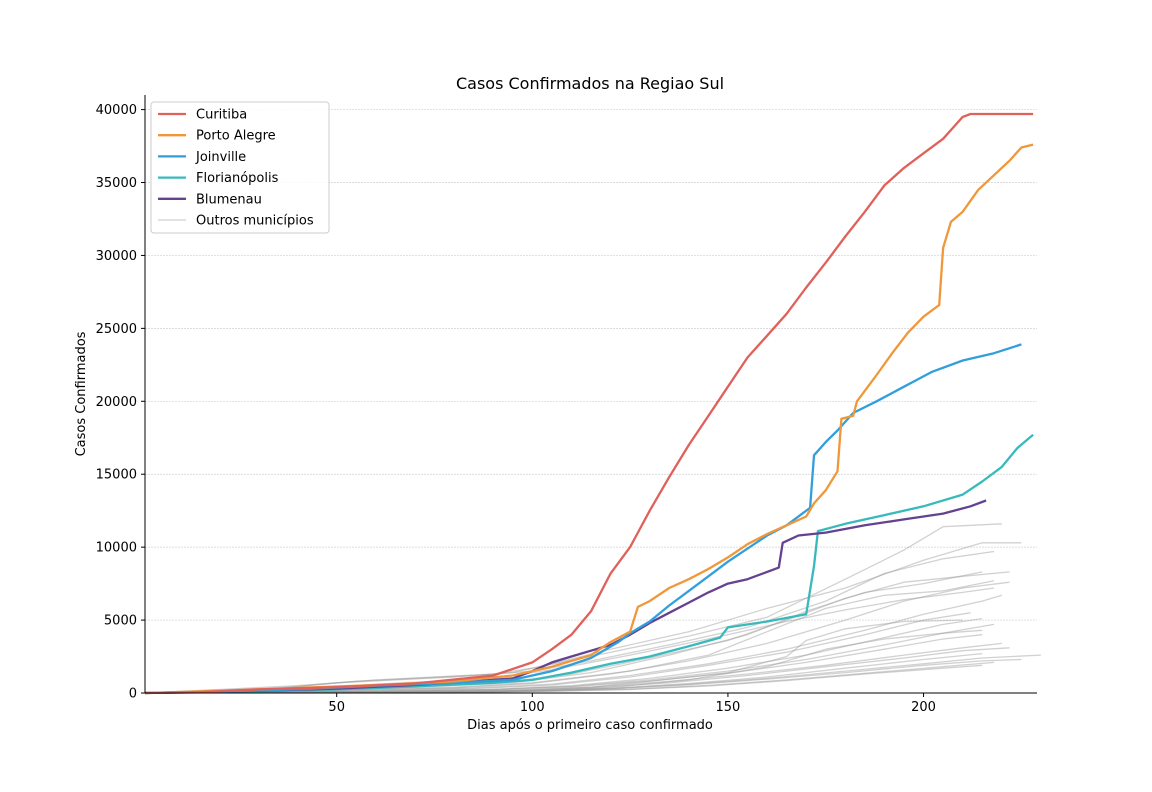  I want to click on y-tick-label: 25000, so click(116, 329).